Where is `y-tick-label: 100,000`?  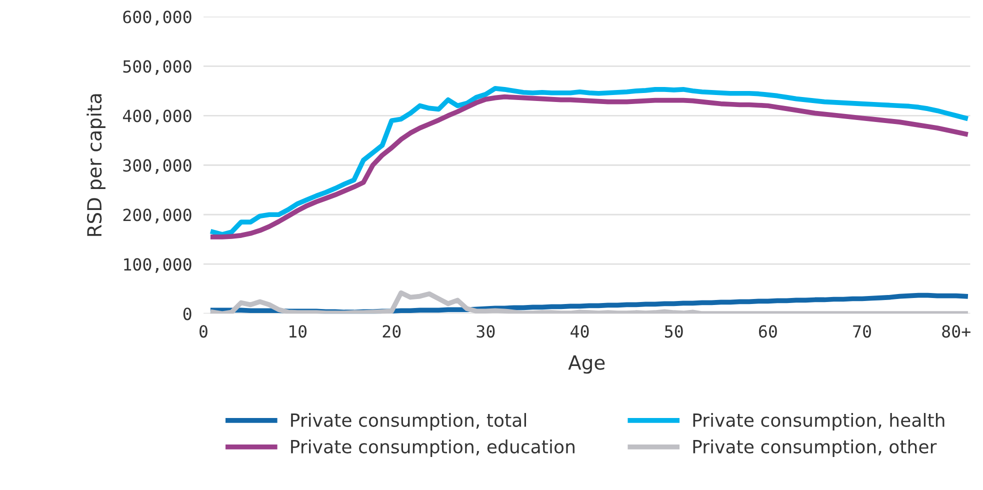 y-tick-label: 100,000 is located at coordinates (158, 265).